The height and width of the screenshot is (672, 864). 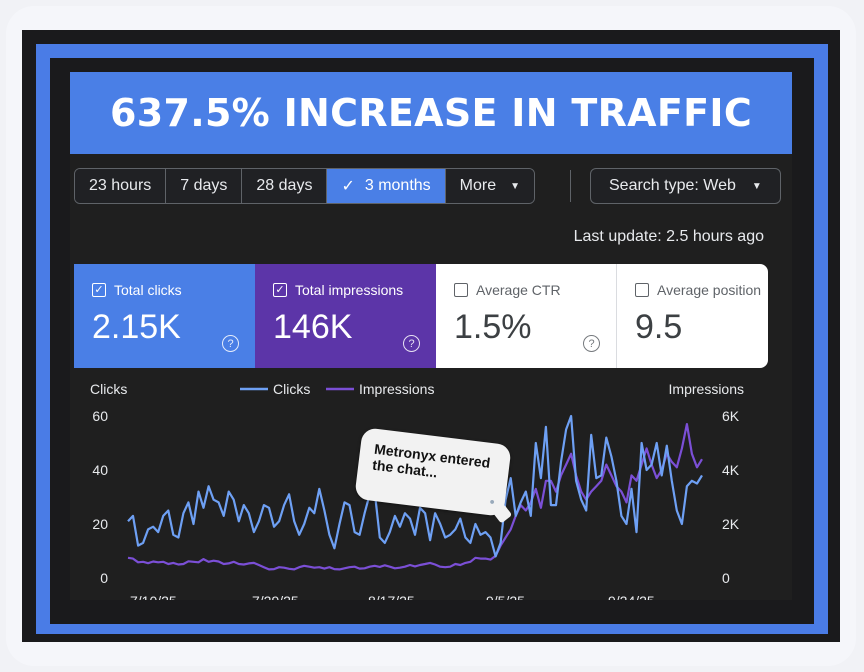 I want to click on range-28-days: 28 days, so click(x=285, y=186).